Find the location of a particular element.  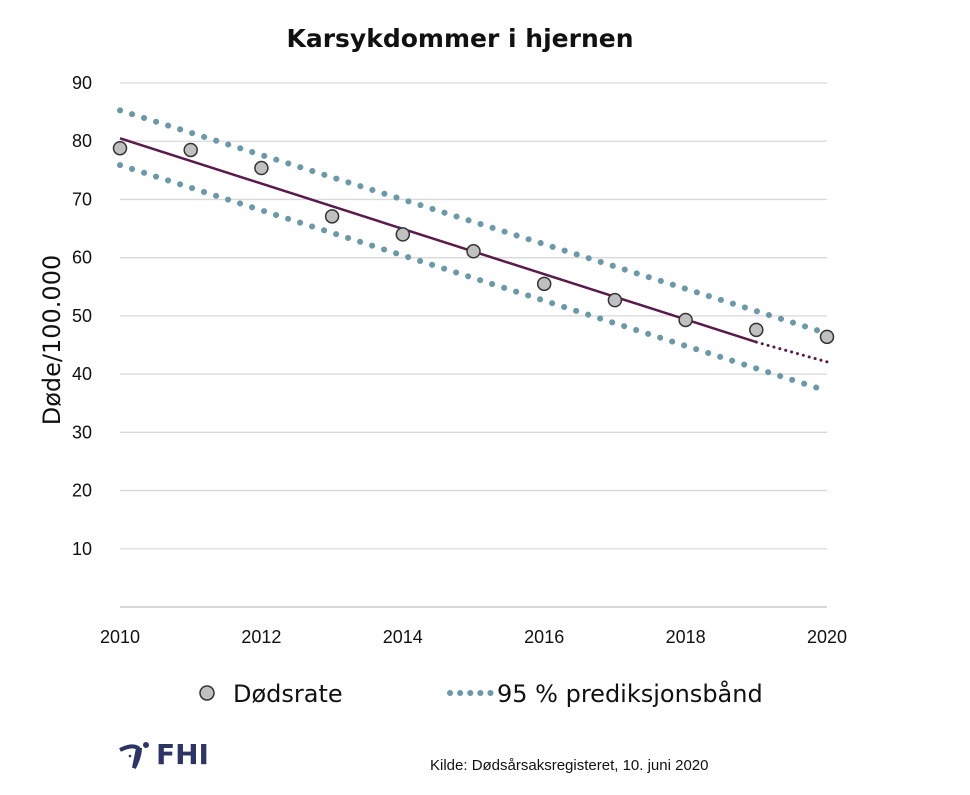

y-axis-label: Døde/100.000 is located at coordinates (52, 340).